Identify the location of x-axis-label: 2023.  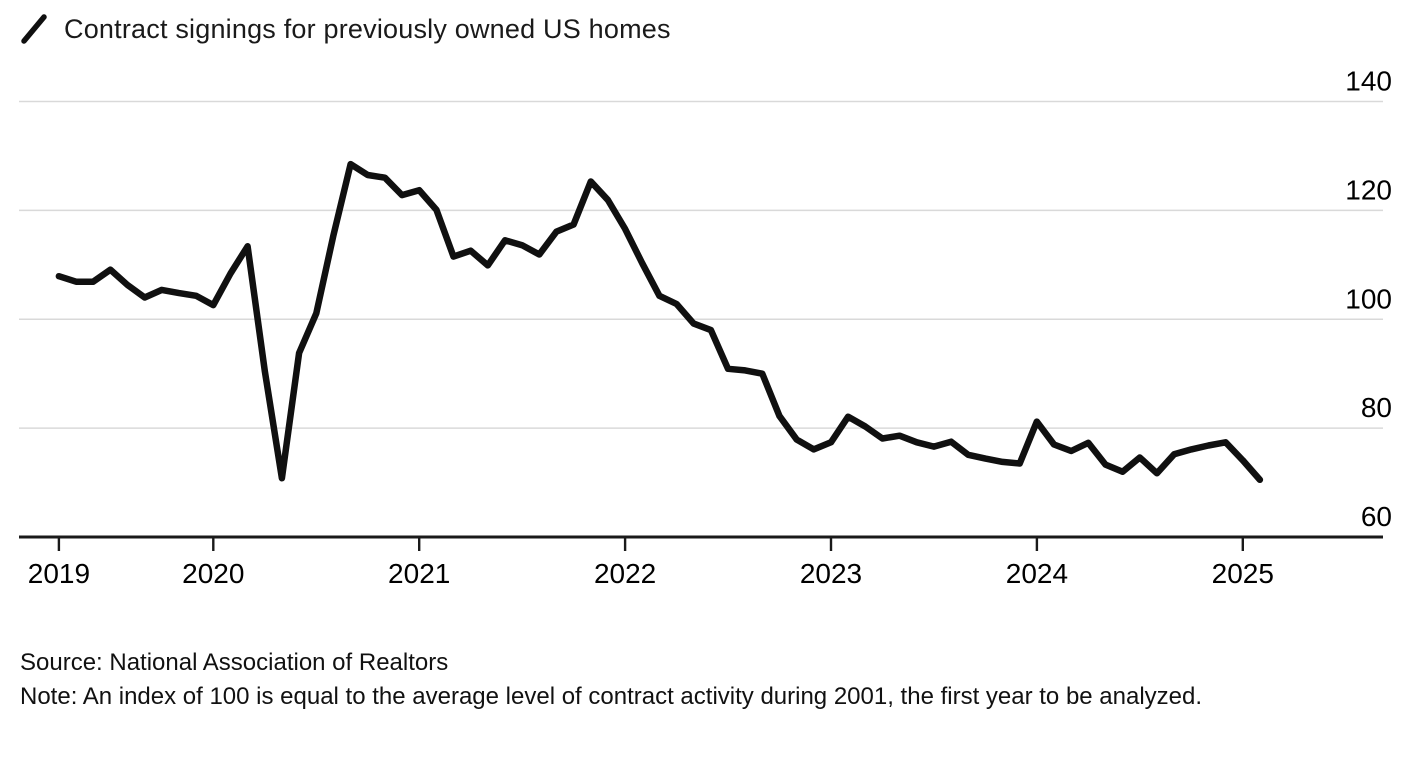
(831, 573).